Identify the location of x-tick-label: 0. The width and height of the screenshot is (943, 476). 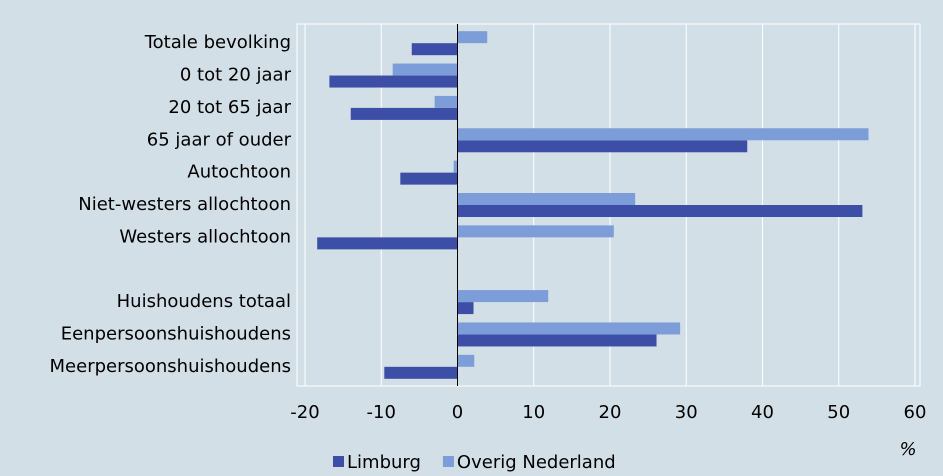
(457, 412).